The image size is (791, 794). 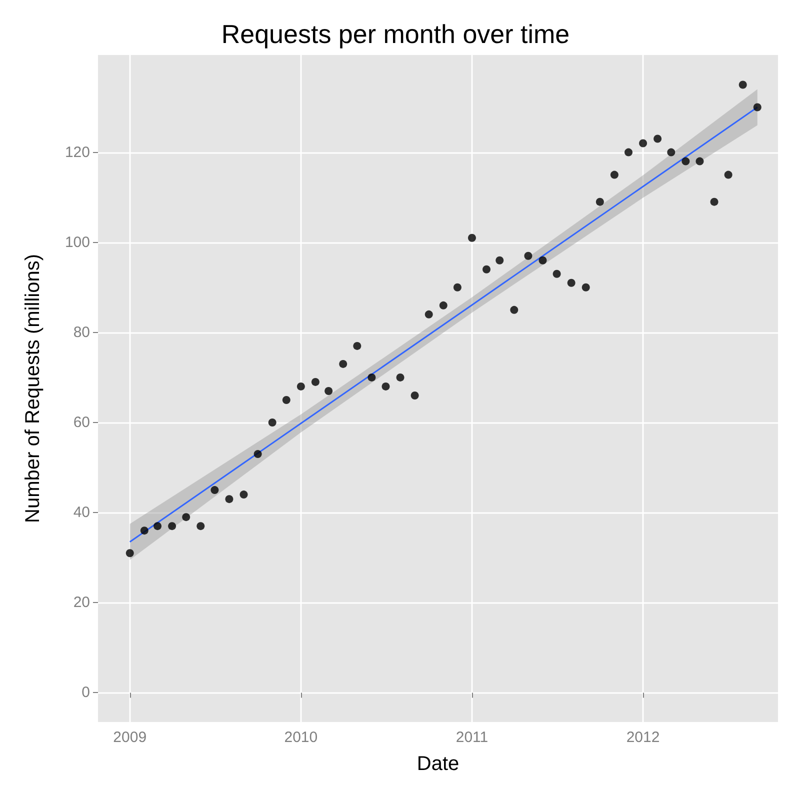 What do you see at coordinates (130, 737) in the screenshot?
I see `x-tick-label: 2009` at bounding box center [130, 737].